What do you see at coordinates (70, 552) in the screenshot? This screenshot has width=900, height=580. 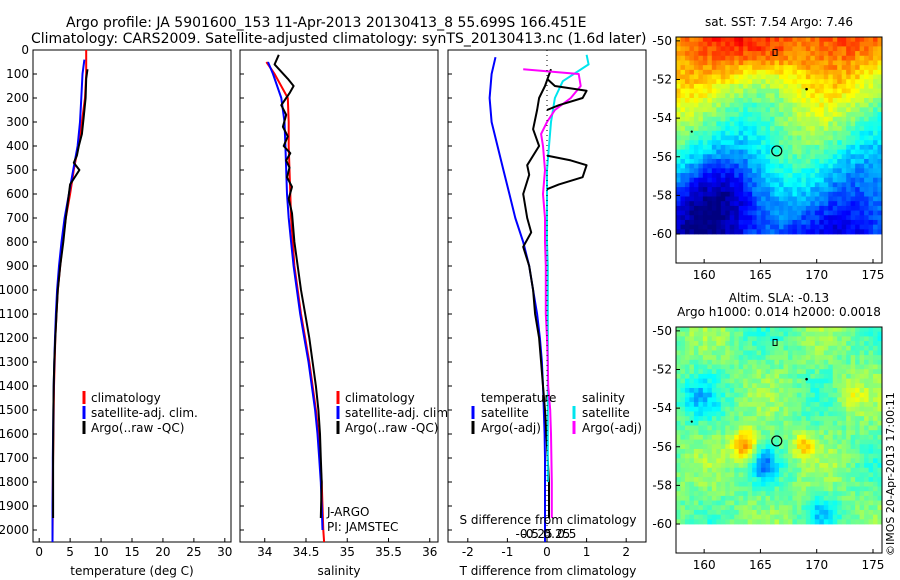 I see `x-tick-label: 5` at bounding box center [70, 552].